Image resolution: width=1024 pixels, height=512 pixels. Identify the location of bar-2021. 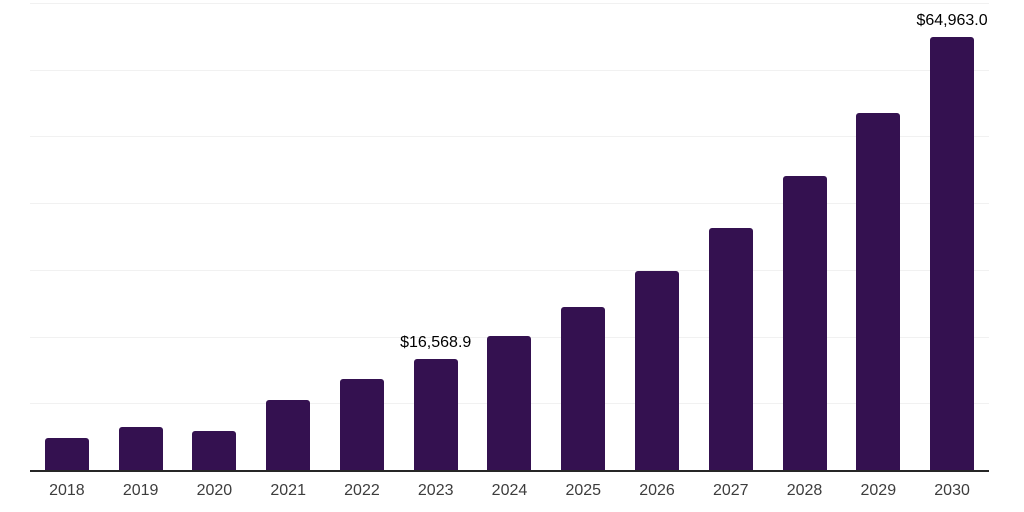
(288, 435).